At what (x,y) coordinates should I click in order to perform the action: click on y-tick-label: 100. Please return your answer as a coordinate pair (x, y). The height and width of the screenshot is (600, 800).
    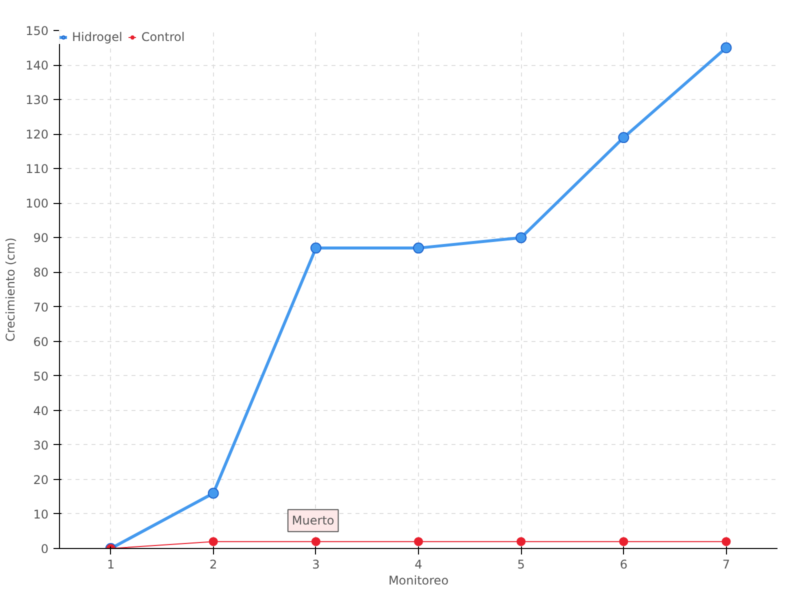
    Looking at the image, I should click on (37, 203).